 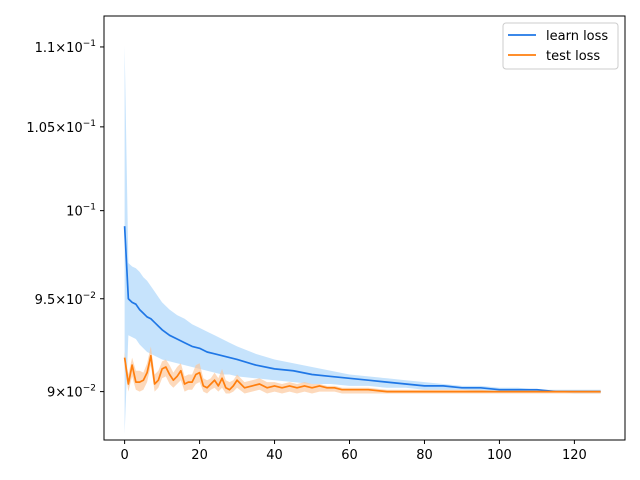 I want to click on y-tick-label-base-4: 1.1×10, so click(x=59, y=48).